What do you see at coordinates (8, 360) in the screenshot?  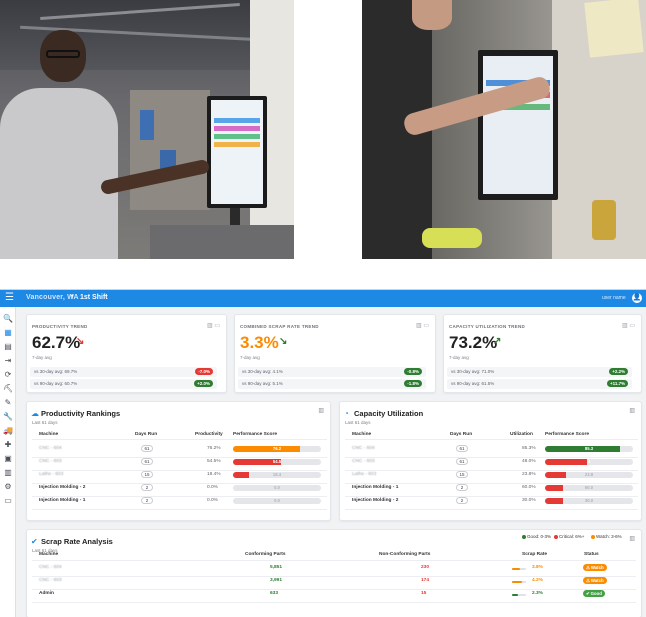 I see `input-icon: ⇥` at bounding box center [8, 360].